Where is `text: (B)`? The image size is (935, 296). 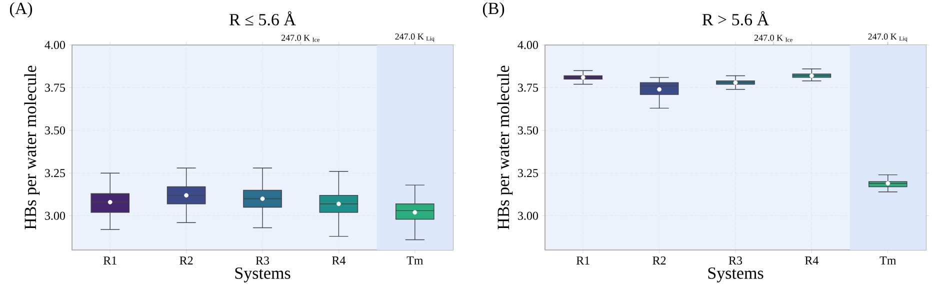
text: (B) is located at coordinates (493, 10).